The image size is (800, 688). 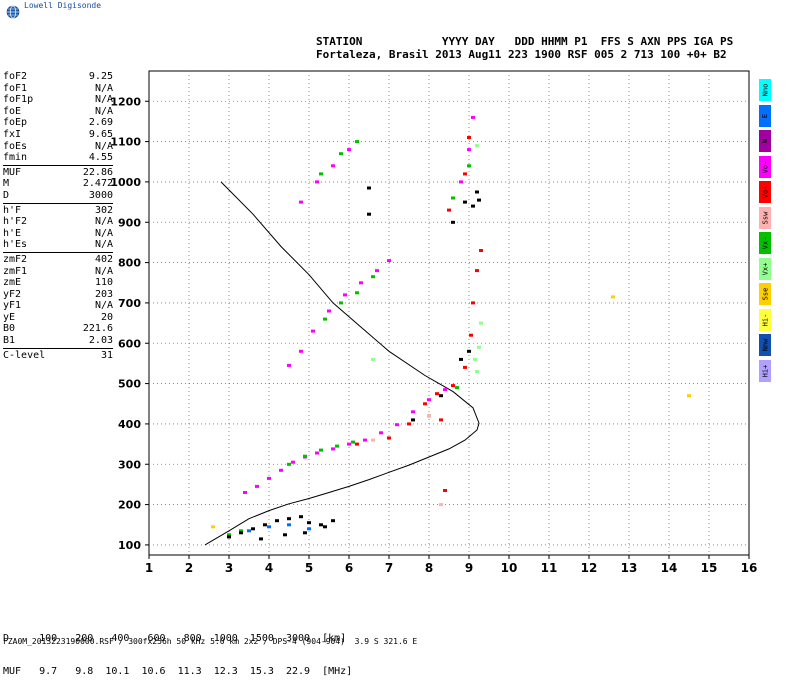 I want to click on y-tick-label: 800, so click(x=129, y=263).